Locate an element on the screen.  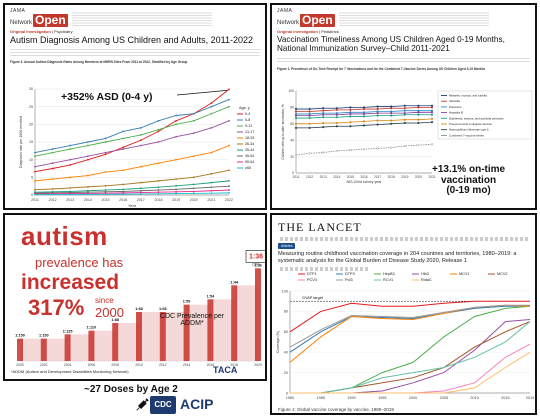
callout-line-1: +13.1% on-time is located at coordinates (469, 169).